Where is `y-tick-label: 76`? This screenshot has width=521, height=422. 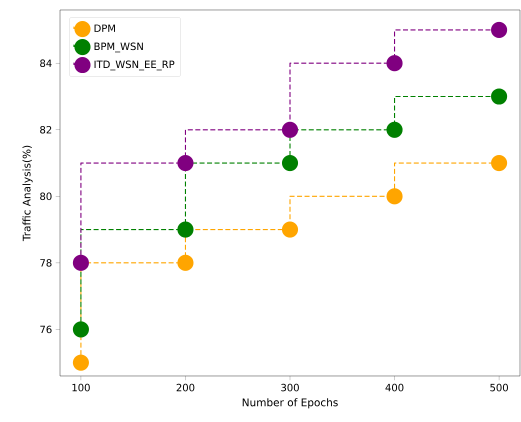 y-tick-label: 76 is located at coordinates (46, 330).